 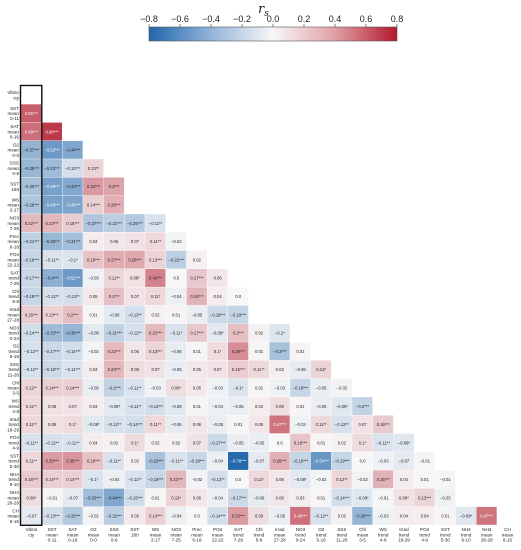 I want to click on column-label: O2 trend 5-18, so click(x=321, y=534).